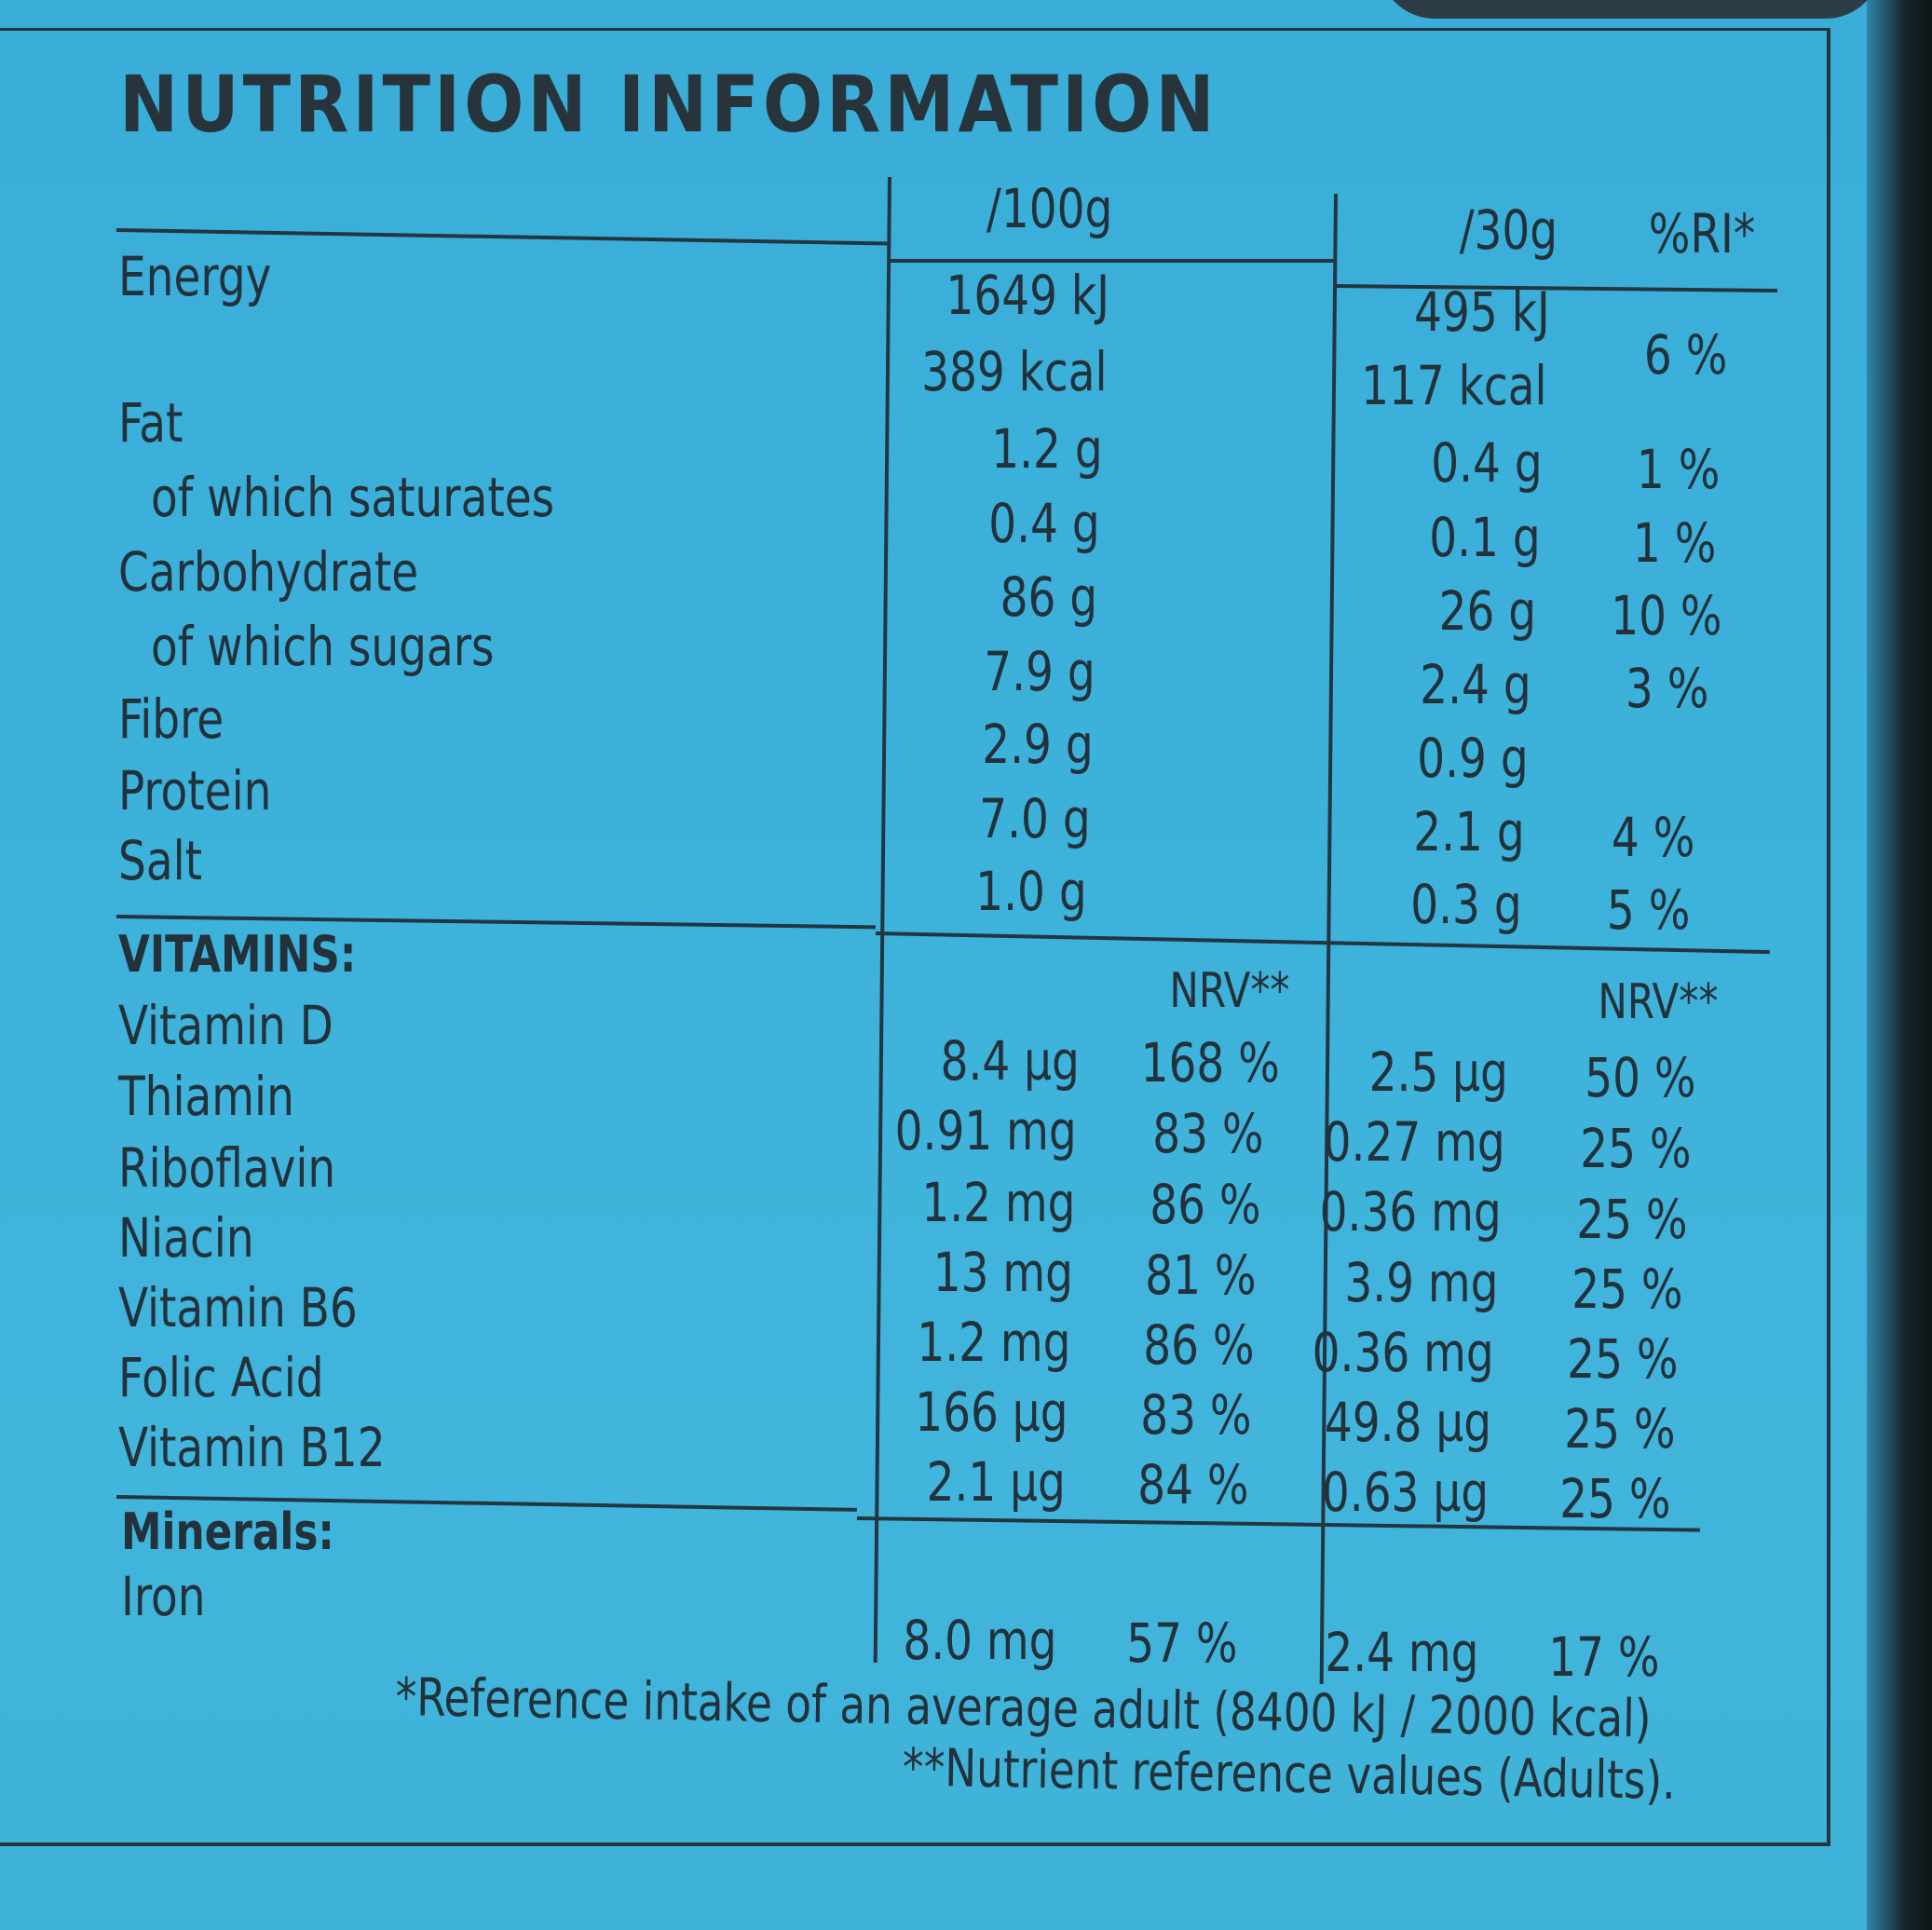 The height and width of the screenshot is (1930, 1932). What do you see at coordinates (1702, 233) in the screenshot?
I see `header-ri: %RI*` at bounding box center [1702, 233].